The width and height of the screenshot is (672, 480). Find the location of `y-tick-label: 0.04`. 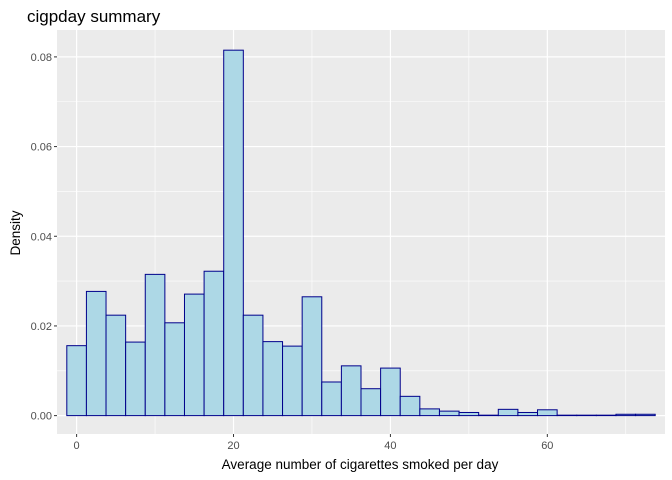

y-tick-label: 0.04 is located at coordinates (41, 237).